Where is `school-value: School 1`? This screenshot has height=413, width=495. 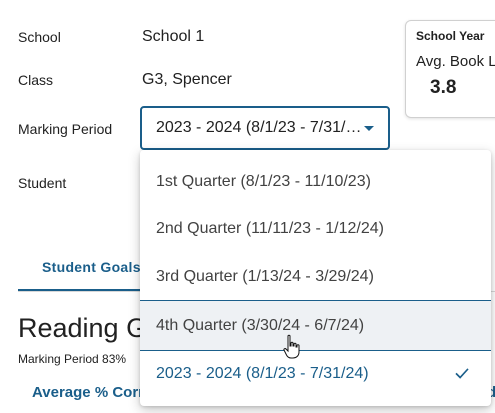 school-value: School 1 is located at coordinates (173, 36).